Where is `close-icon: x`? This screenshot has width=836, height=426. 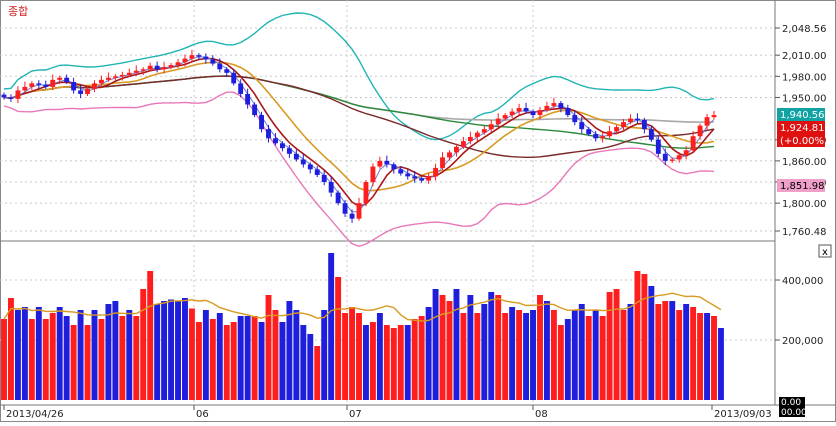
close-icon: x is located at coordinates (825, 252).